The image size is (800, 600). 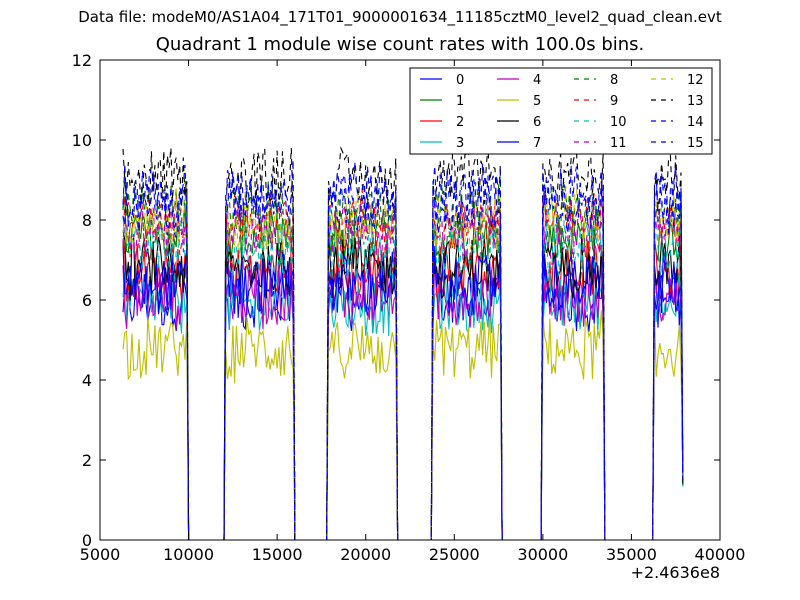 What do you see at coordinates (614, 80) in the screenshot?
I see `legend-label-8: 8` at bounding box center [614, 80].